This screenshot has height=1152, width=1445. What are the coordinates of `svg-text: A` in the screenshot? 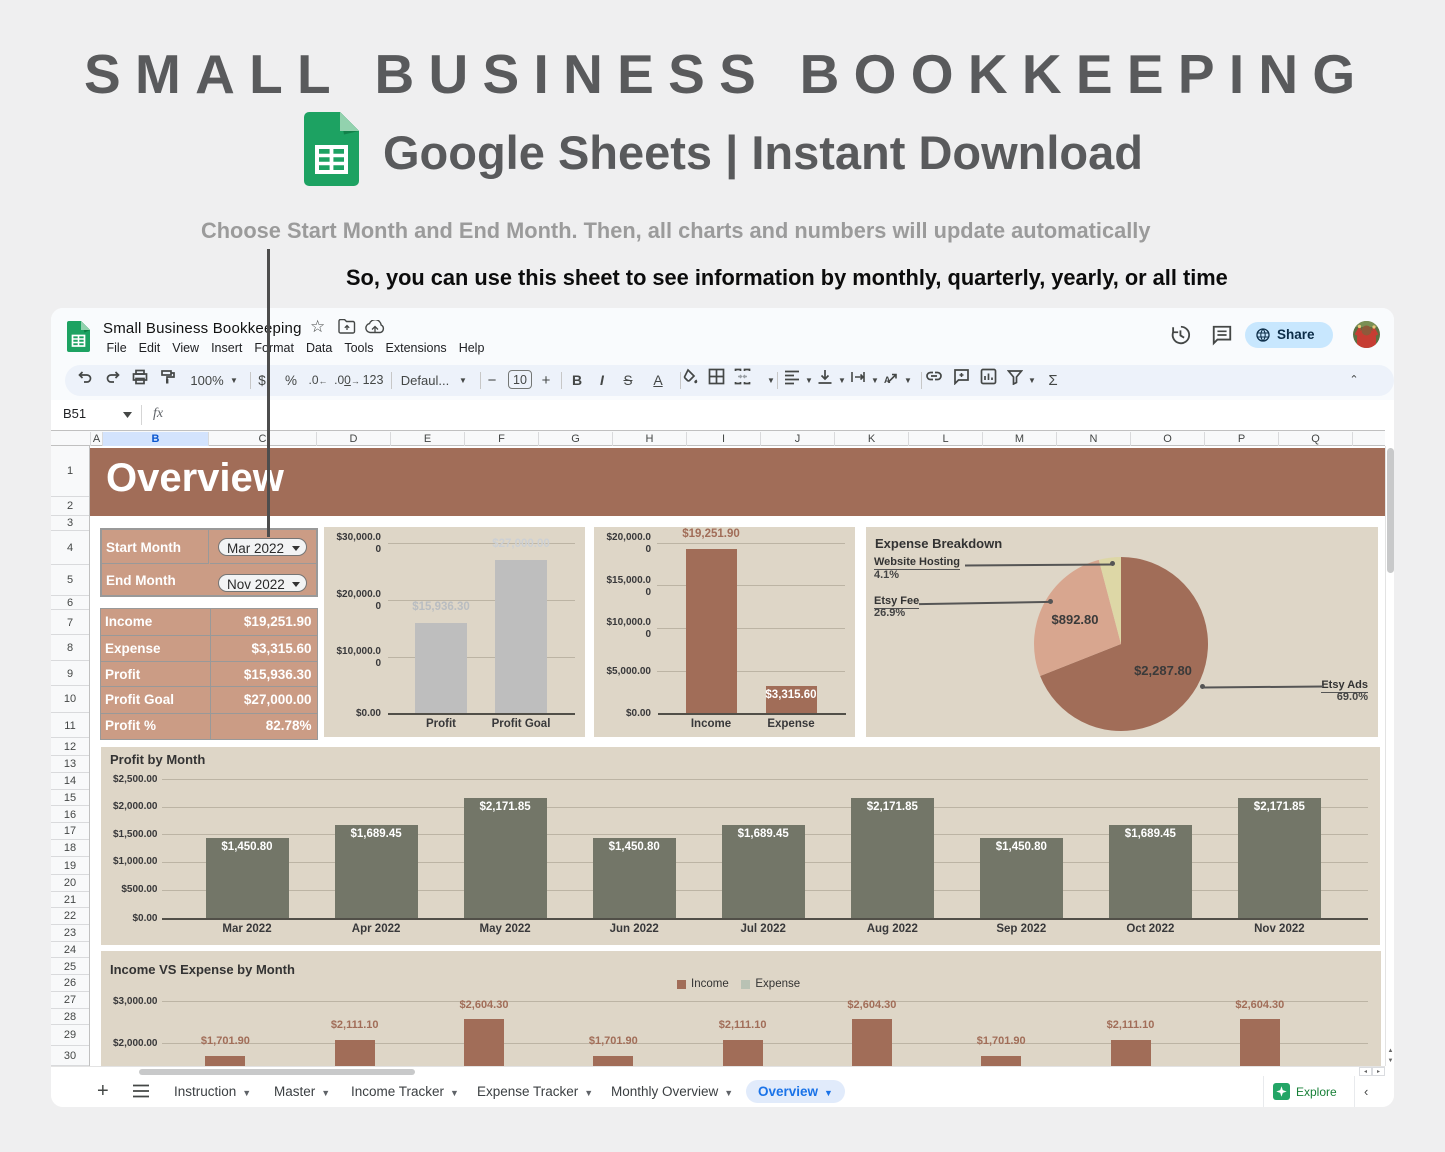 It's located at (887, 380).